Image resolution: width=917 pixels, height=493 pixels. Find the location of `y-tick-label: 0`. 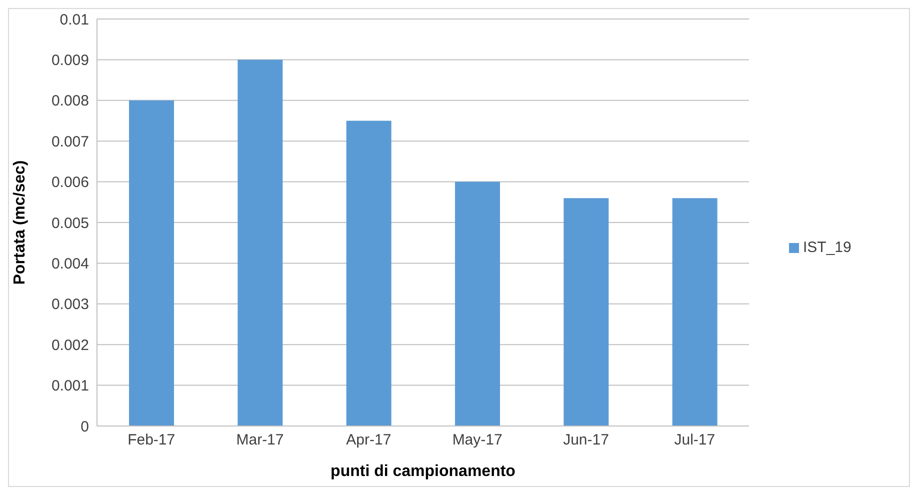

y-tick-label: 0 is located at coordinates (84, 427).